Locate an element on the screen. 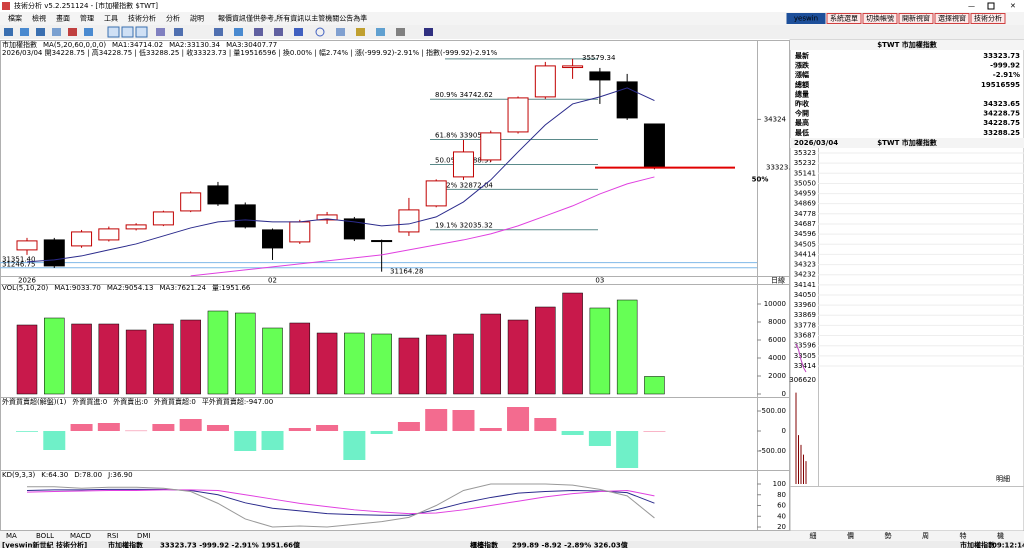 The height and width of the screenshot is (548, 1024). quote-value: -2.91% is located at coordinates (1006, 75).